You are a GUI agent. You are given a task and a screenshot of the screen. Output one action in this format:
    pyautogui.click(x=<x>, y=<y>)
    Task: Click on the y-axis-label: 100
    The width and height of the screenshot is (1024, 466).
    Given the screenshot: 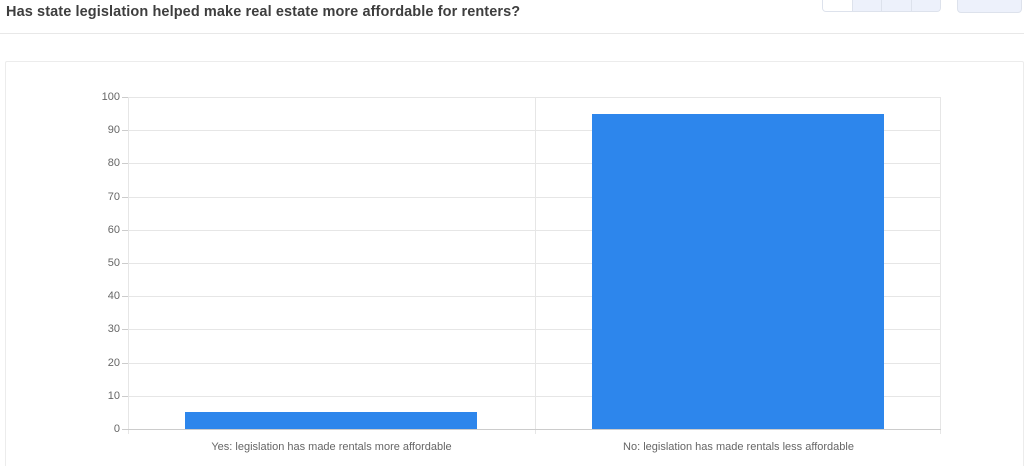 What is the action you would take?
    pyautogui.click(x=110, y=97)
    